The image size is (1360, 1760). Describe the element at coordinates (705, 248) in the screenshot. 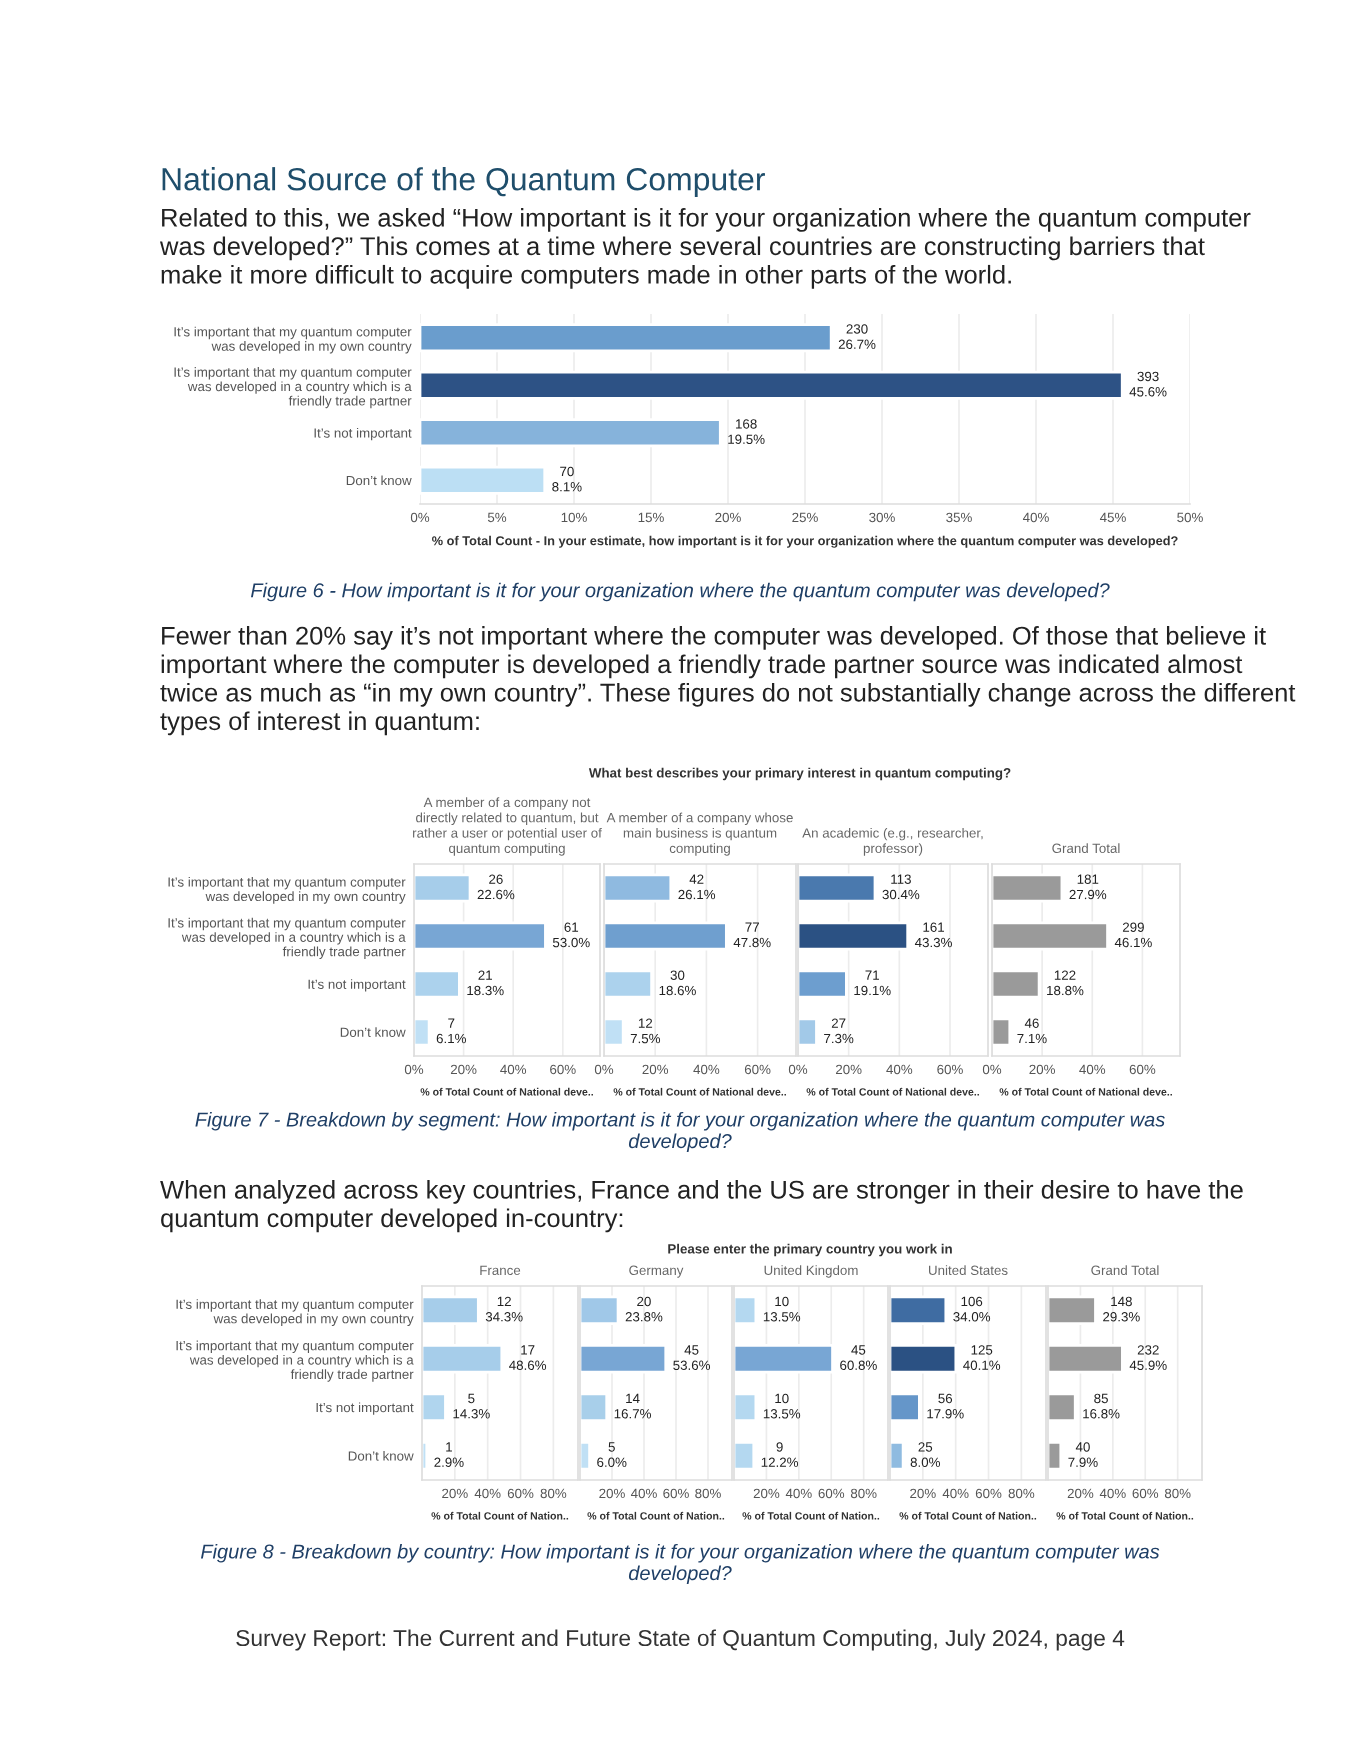

I see `chart-subtitle: Related to this, we asked “How important is it for your organization where the quantum computer was developed?” This comes at a time where several countries are constructing barriers that make it more difficult to acquire computers made in other parts of the world.` at that location.